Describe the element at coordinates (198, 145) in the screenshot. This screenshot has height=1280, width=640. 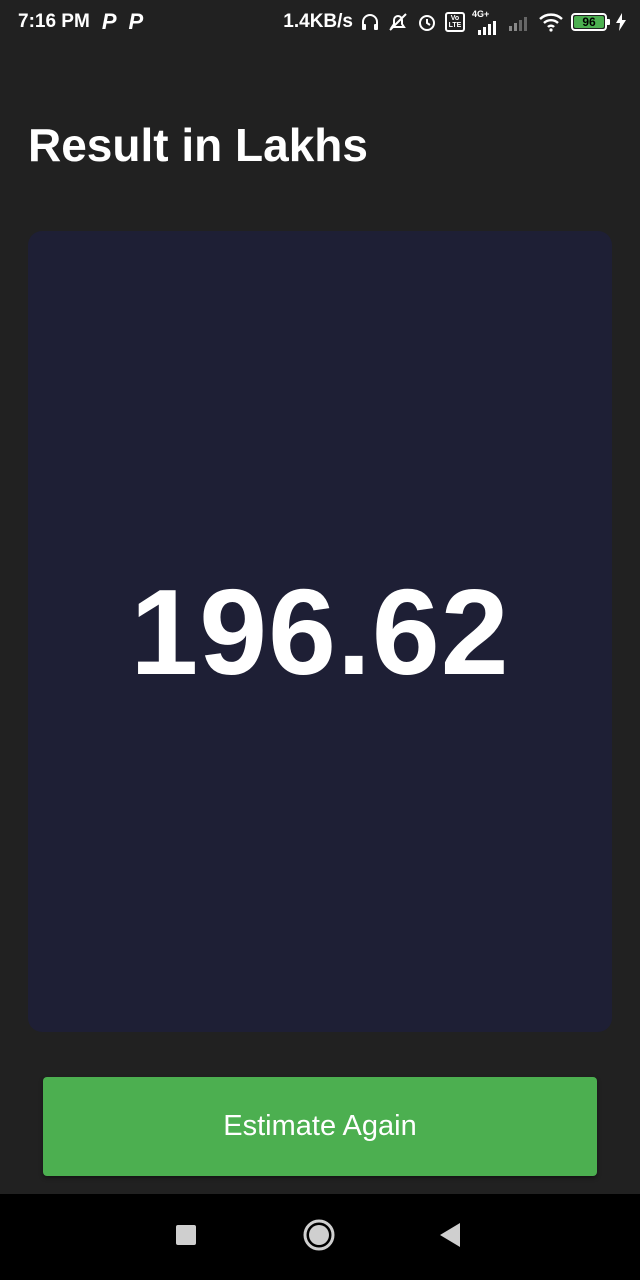
I see `page-title: Result in Lakhs` at that location.